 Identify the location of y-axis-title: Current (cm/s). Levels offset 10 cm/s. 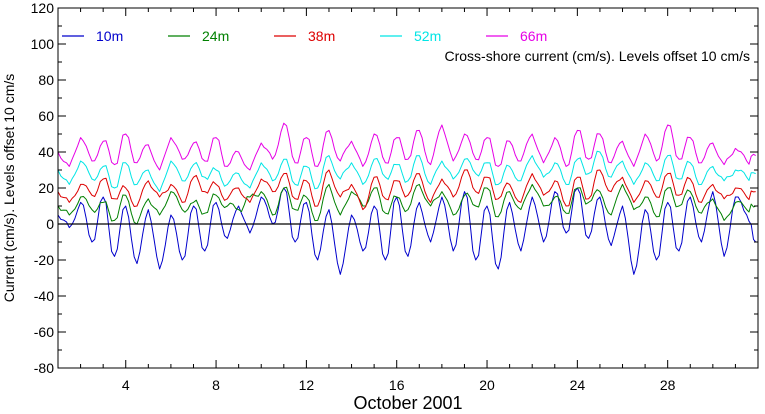
(9, 188).